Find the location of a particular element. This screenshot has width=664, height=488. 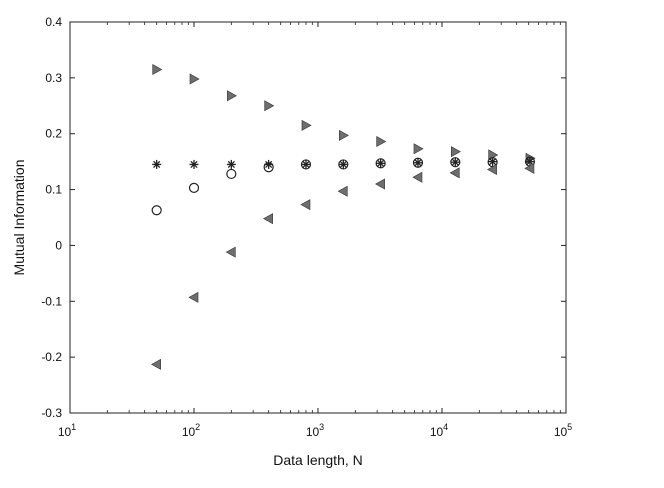

y-tick-label: -0.2 is located at coordinates (51, 357).